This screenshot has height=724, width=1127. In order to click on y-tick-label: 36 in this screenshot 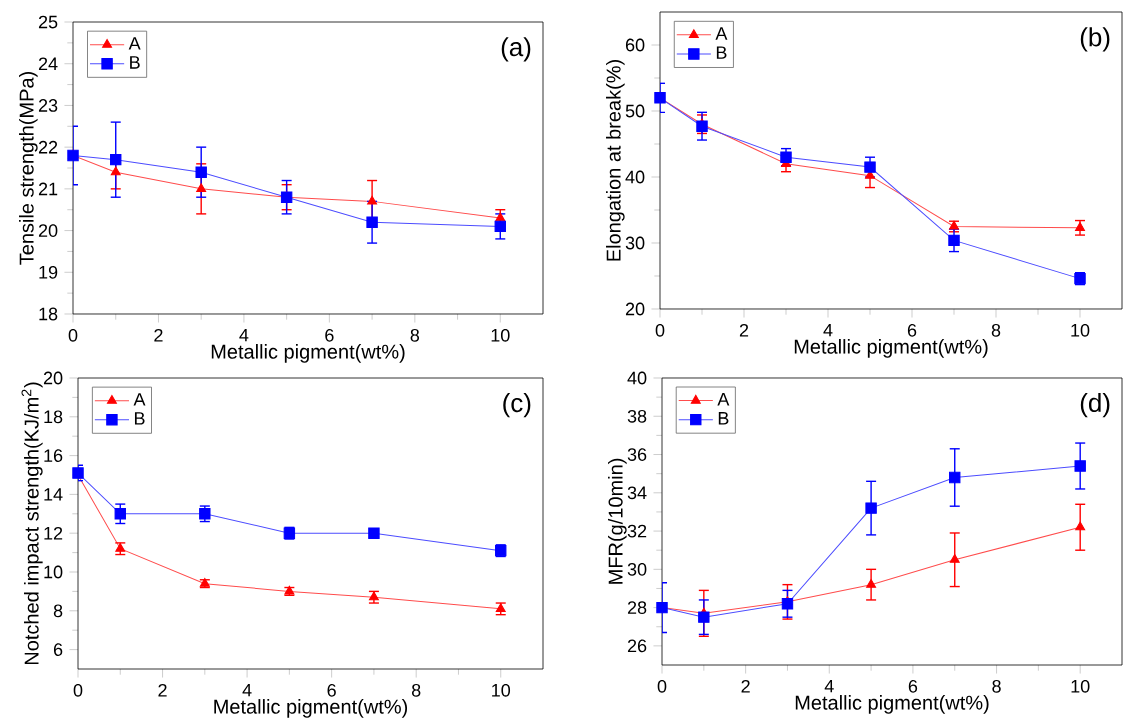, I will do `click(637, 455)`.